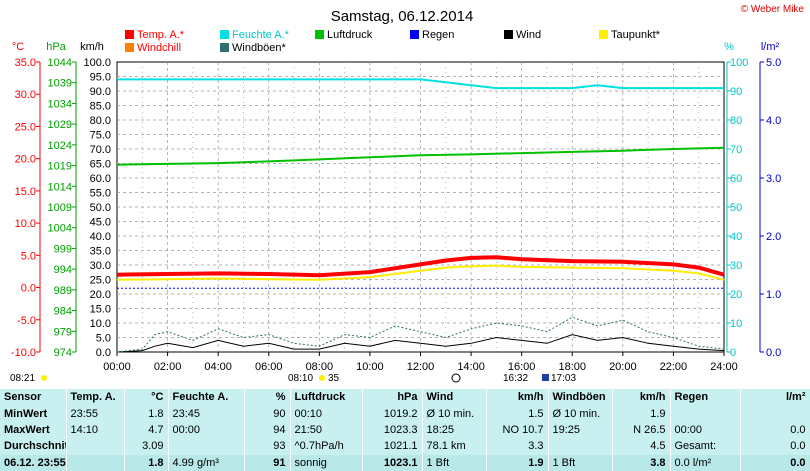  What do you see at coordinates (63, 249) in the screenshot?
I see `pressure-tick-label: 999` at bounding box center [63, 249].